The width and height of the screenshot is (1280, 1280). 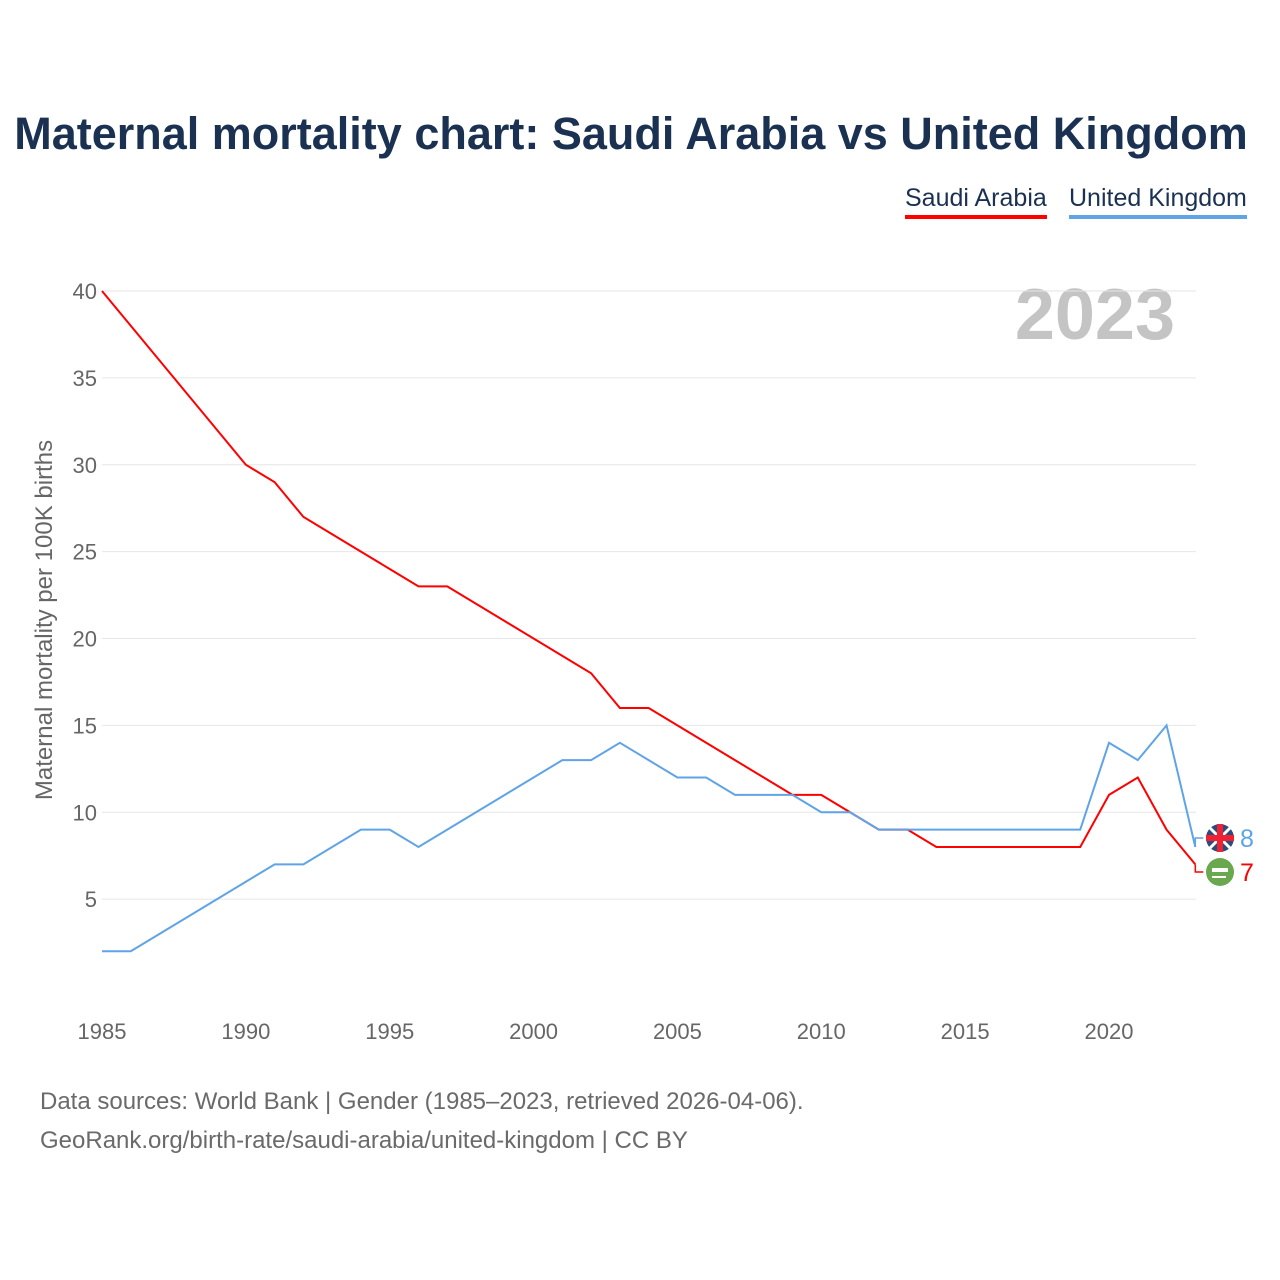 I want to click on x-tick-label: 2000, so click(x=533, y=1031).